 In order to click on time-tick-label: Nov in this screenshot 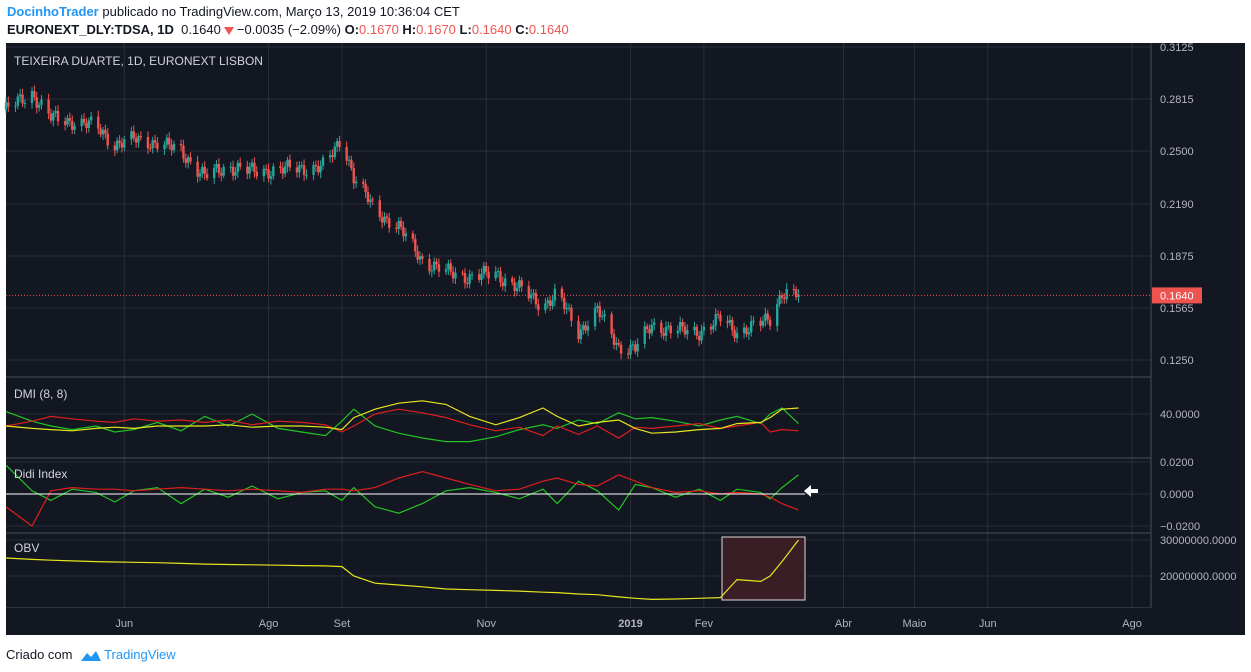, I will do `click(486, 624)`.